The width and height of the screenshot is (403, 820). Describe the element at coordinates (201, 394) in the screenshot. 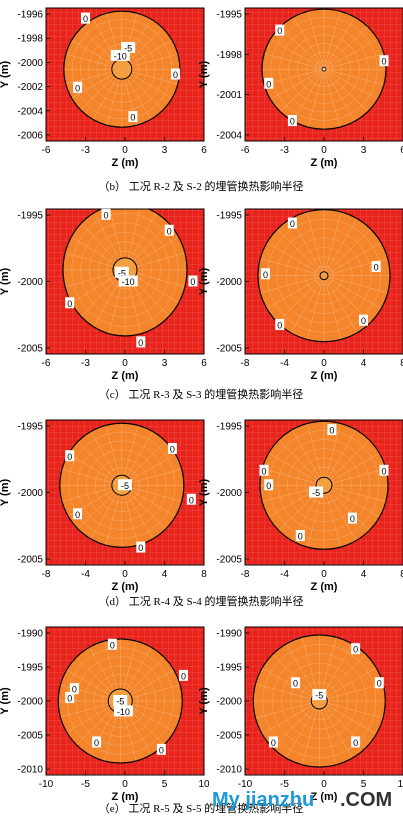

I see `figure-caption: （c） 工况 R-3 及 S-3 的埋管换热影响半径` at that location.